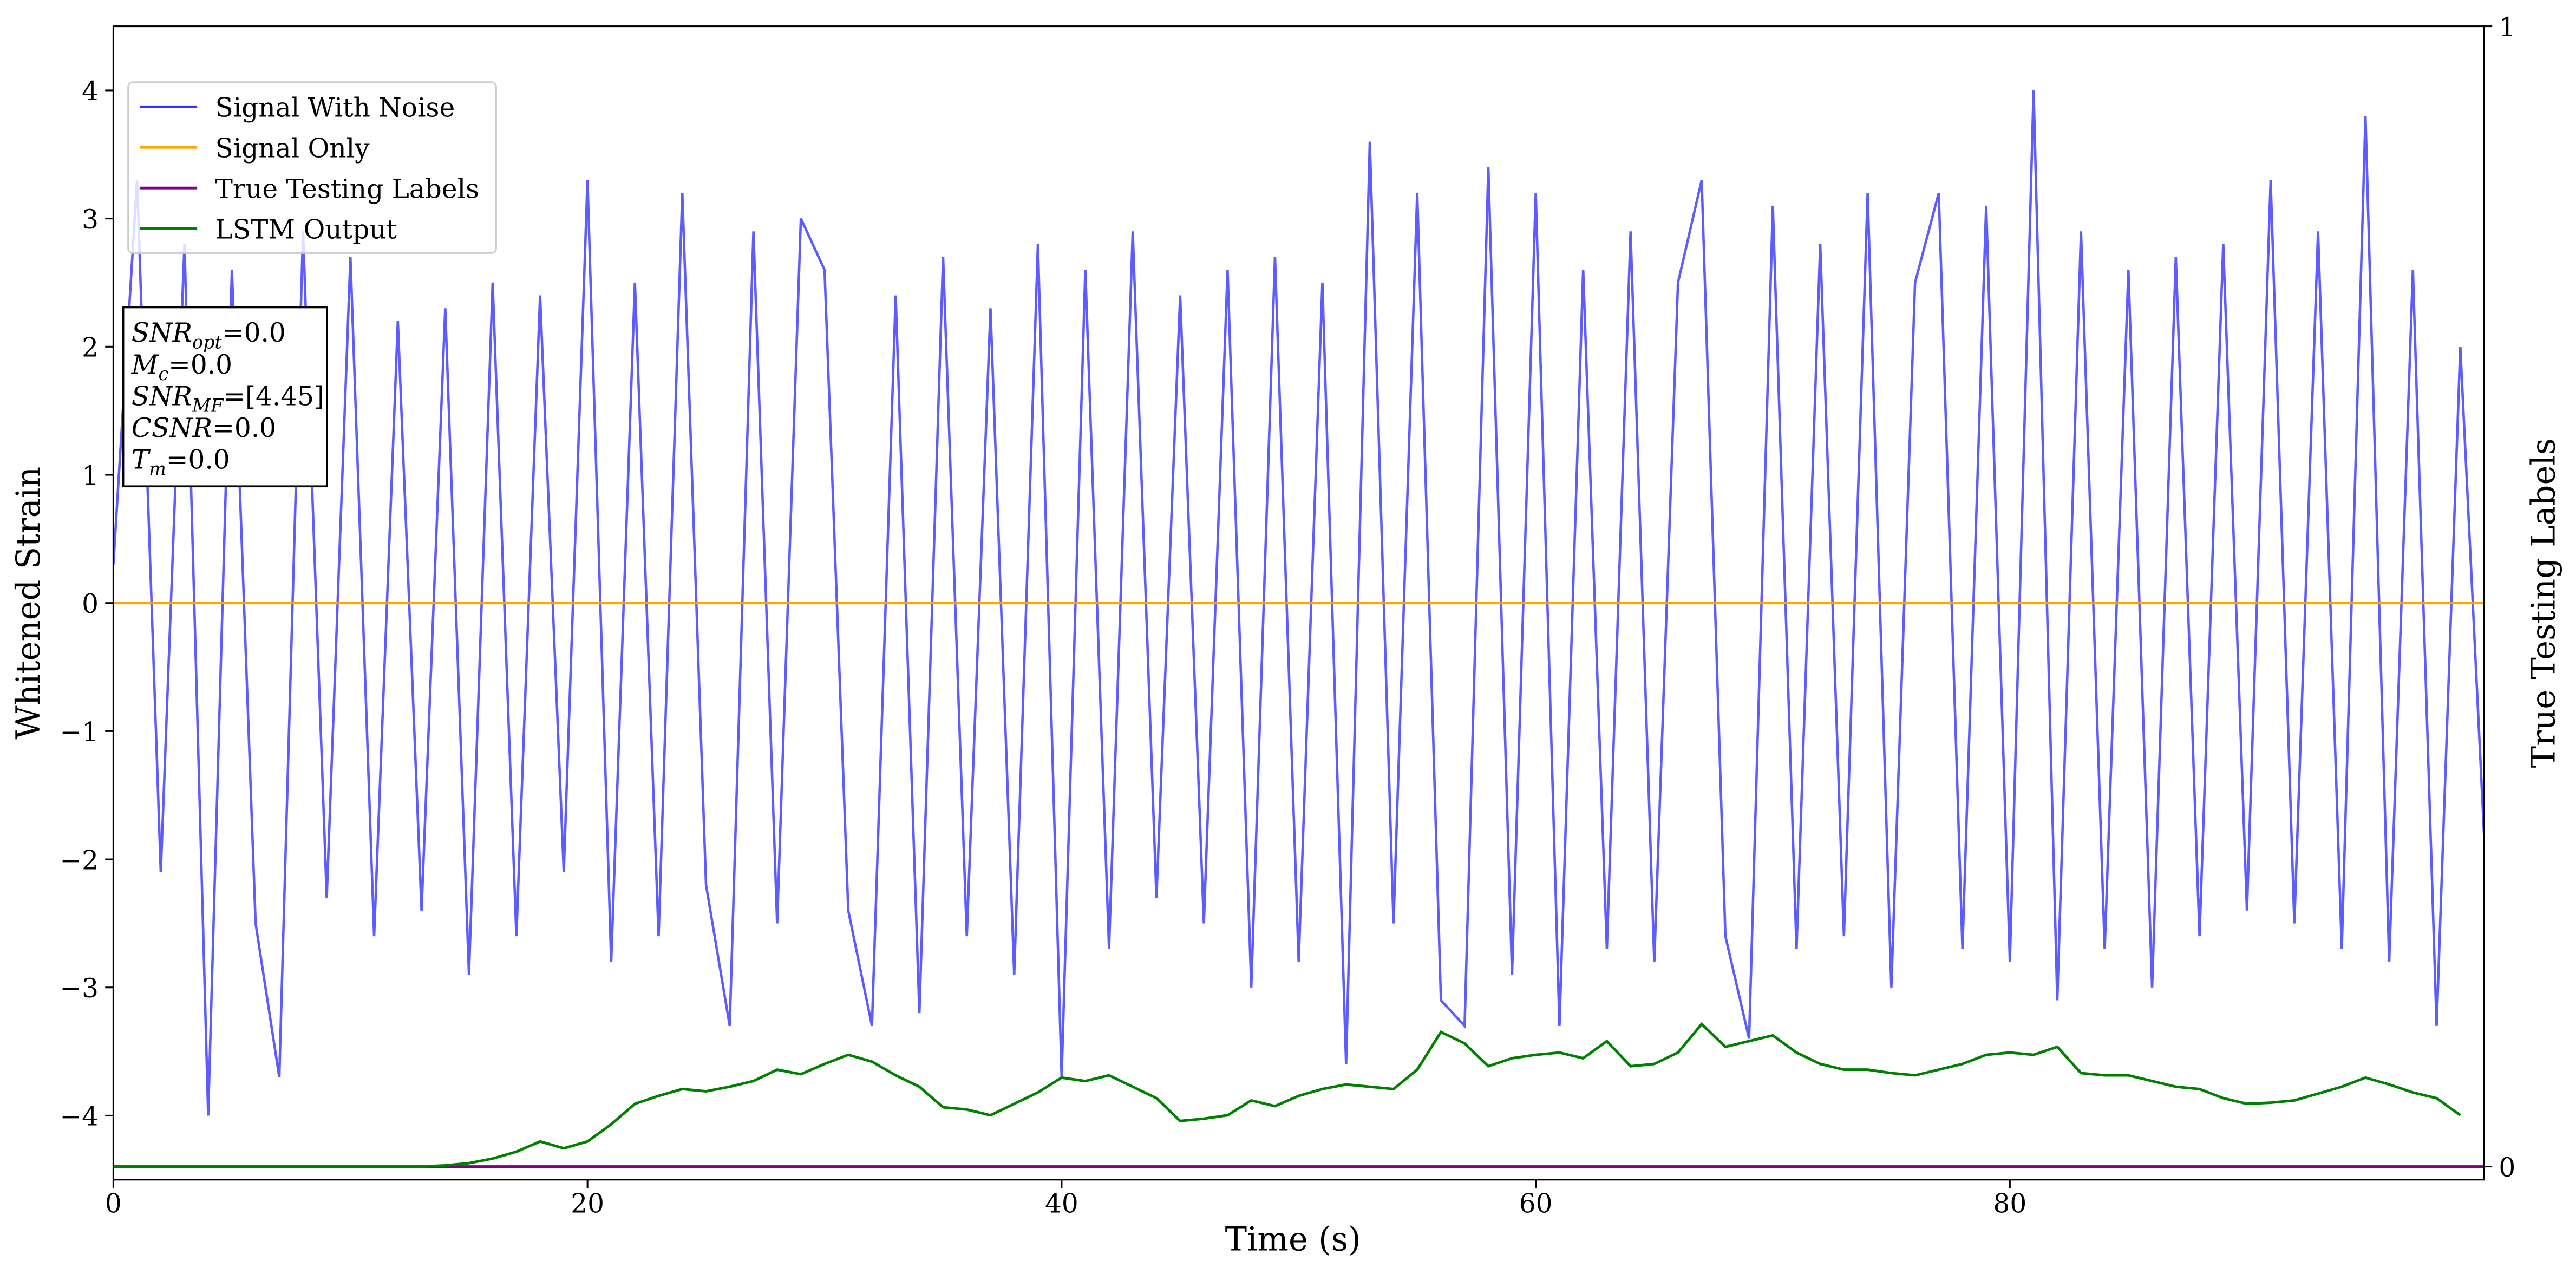 The image size is (2576, 1274). What do you see at coordinates (1293, 1239) in the screenshot?
I see `x-axis-label: Time (s)` at bounding box center [1293, 1239].